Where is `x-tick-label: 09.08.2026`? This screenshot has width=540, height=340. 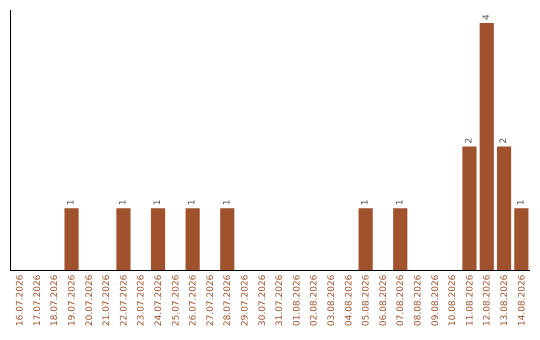 x-tick-label: 09.08.2026 is located at coordinates (435, 300).